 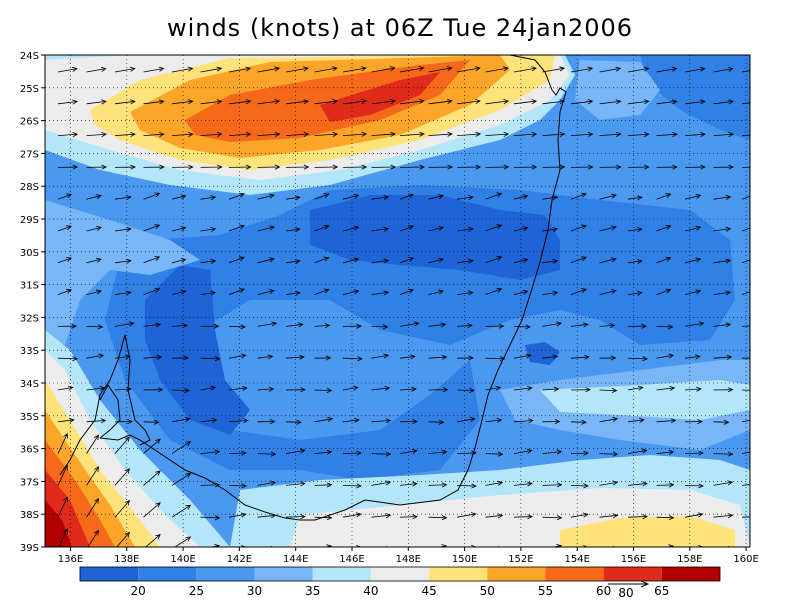 What do you see at coordinates (617, 90) in the screenshot?
I see `region-light-east` at bounding box center [617, 90].